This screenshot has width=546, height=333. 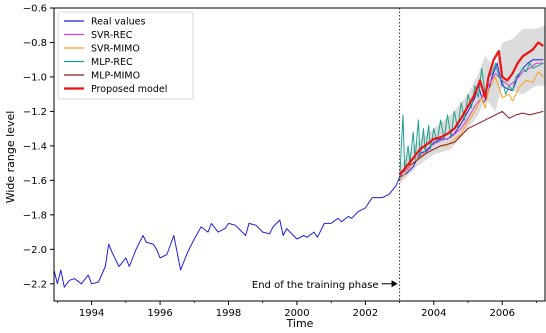 What do you see at coordinates (35, 77) in the screenshot?
I see `y-tick-label: −1.0` at bounding box center [35, 77].